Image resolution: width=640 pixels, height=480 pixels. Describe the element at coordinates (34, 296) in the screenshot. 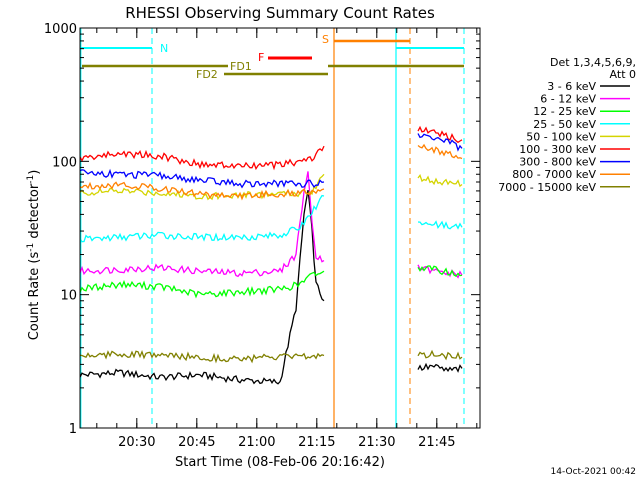

I see `y-label-part-1: Count Rate (s` at that location.